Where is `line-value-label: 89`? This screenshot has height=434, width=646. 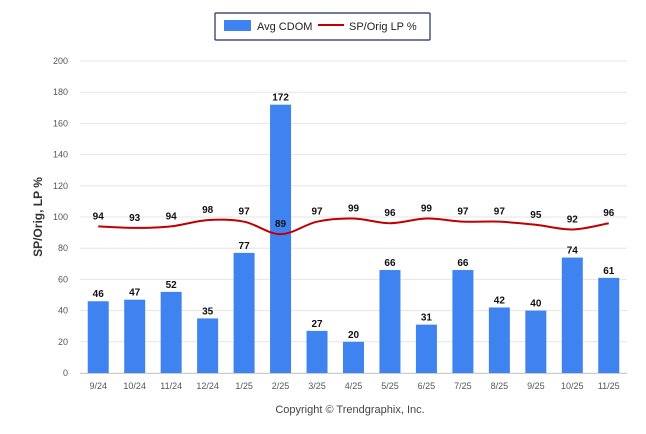
line-value-label: 89 is located at coordinates (281, 224).